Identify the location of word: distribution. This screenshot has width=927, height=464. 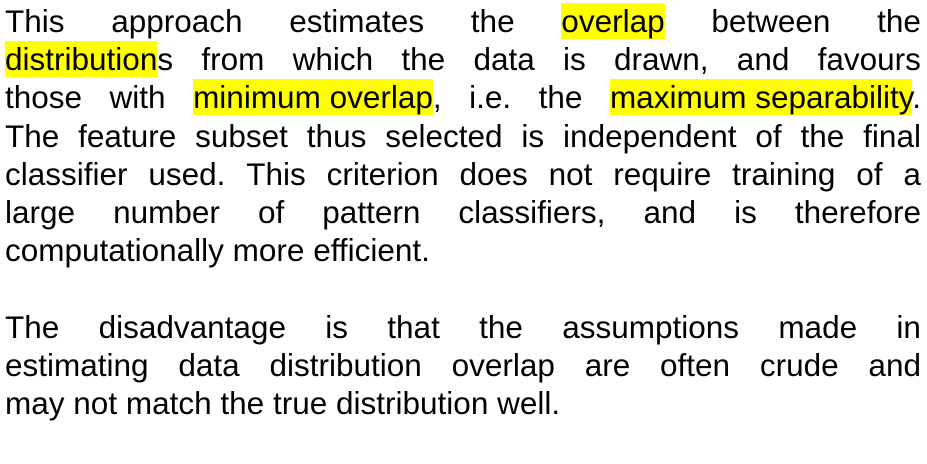
(345, 365).